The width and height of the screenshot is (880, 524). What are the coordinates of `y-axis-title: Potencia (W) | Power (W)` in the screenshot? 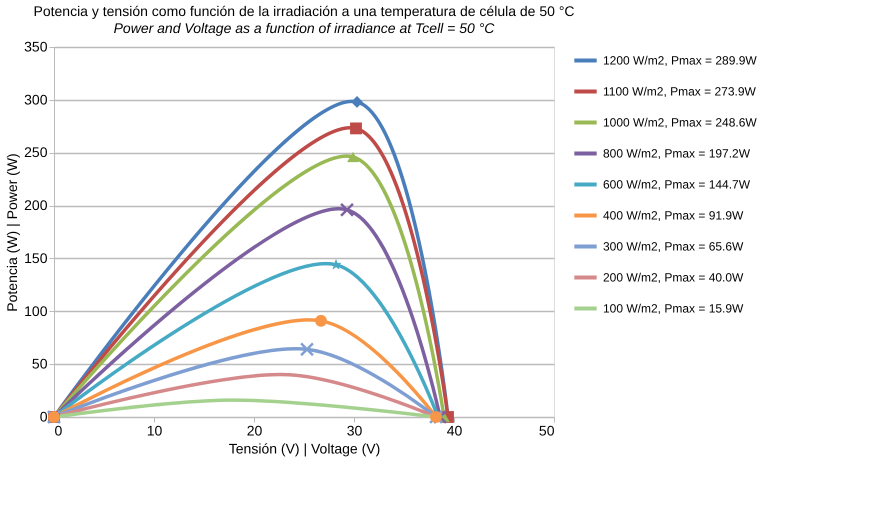 It's located at (12, 232).